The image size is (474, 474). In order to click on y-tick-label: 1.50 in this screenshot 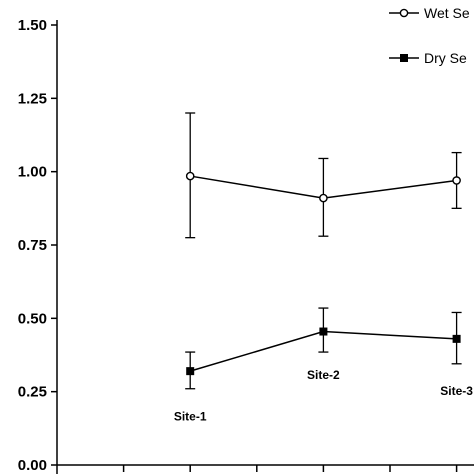, I will do `click(32, 25)`.